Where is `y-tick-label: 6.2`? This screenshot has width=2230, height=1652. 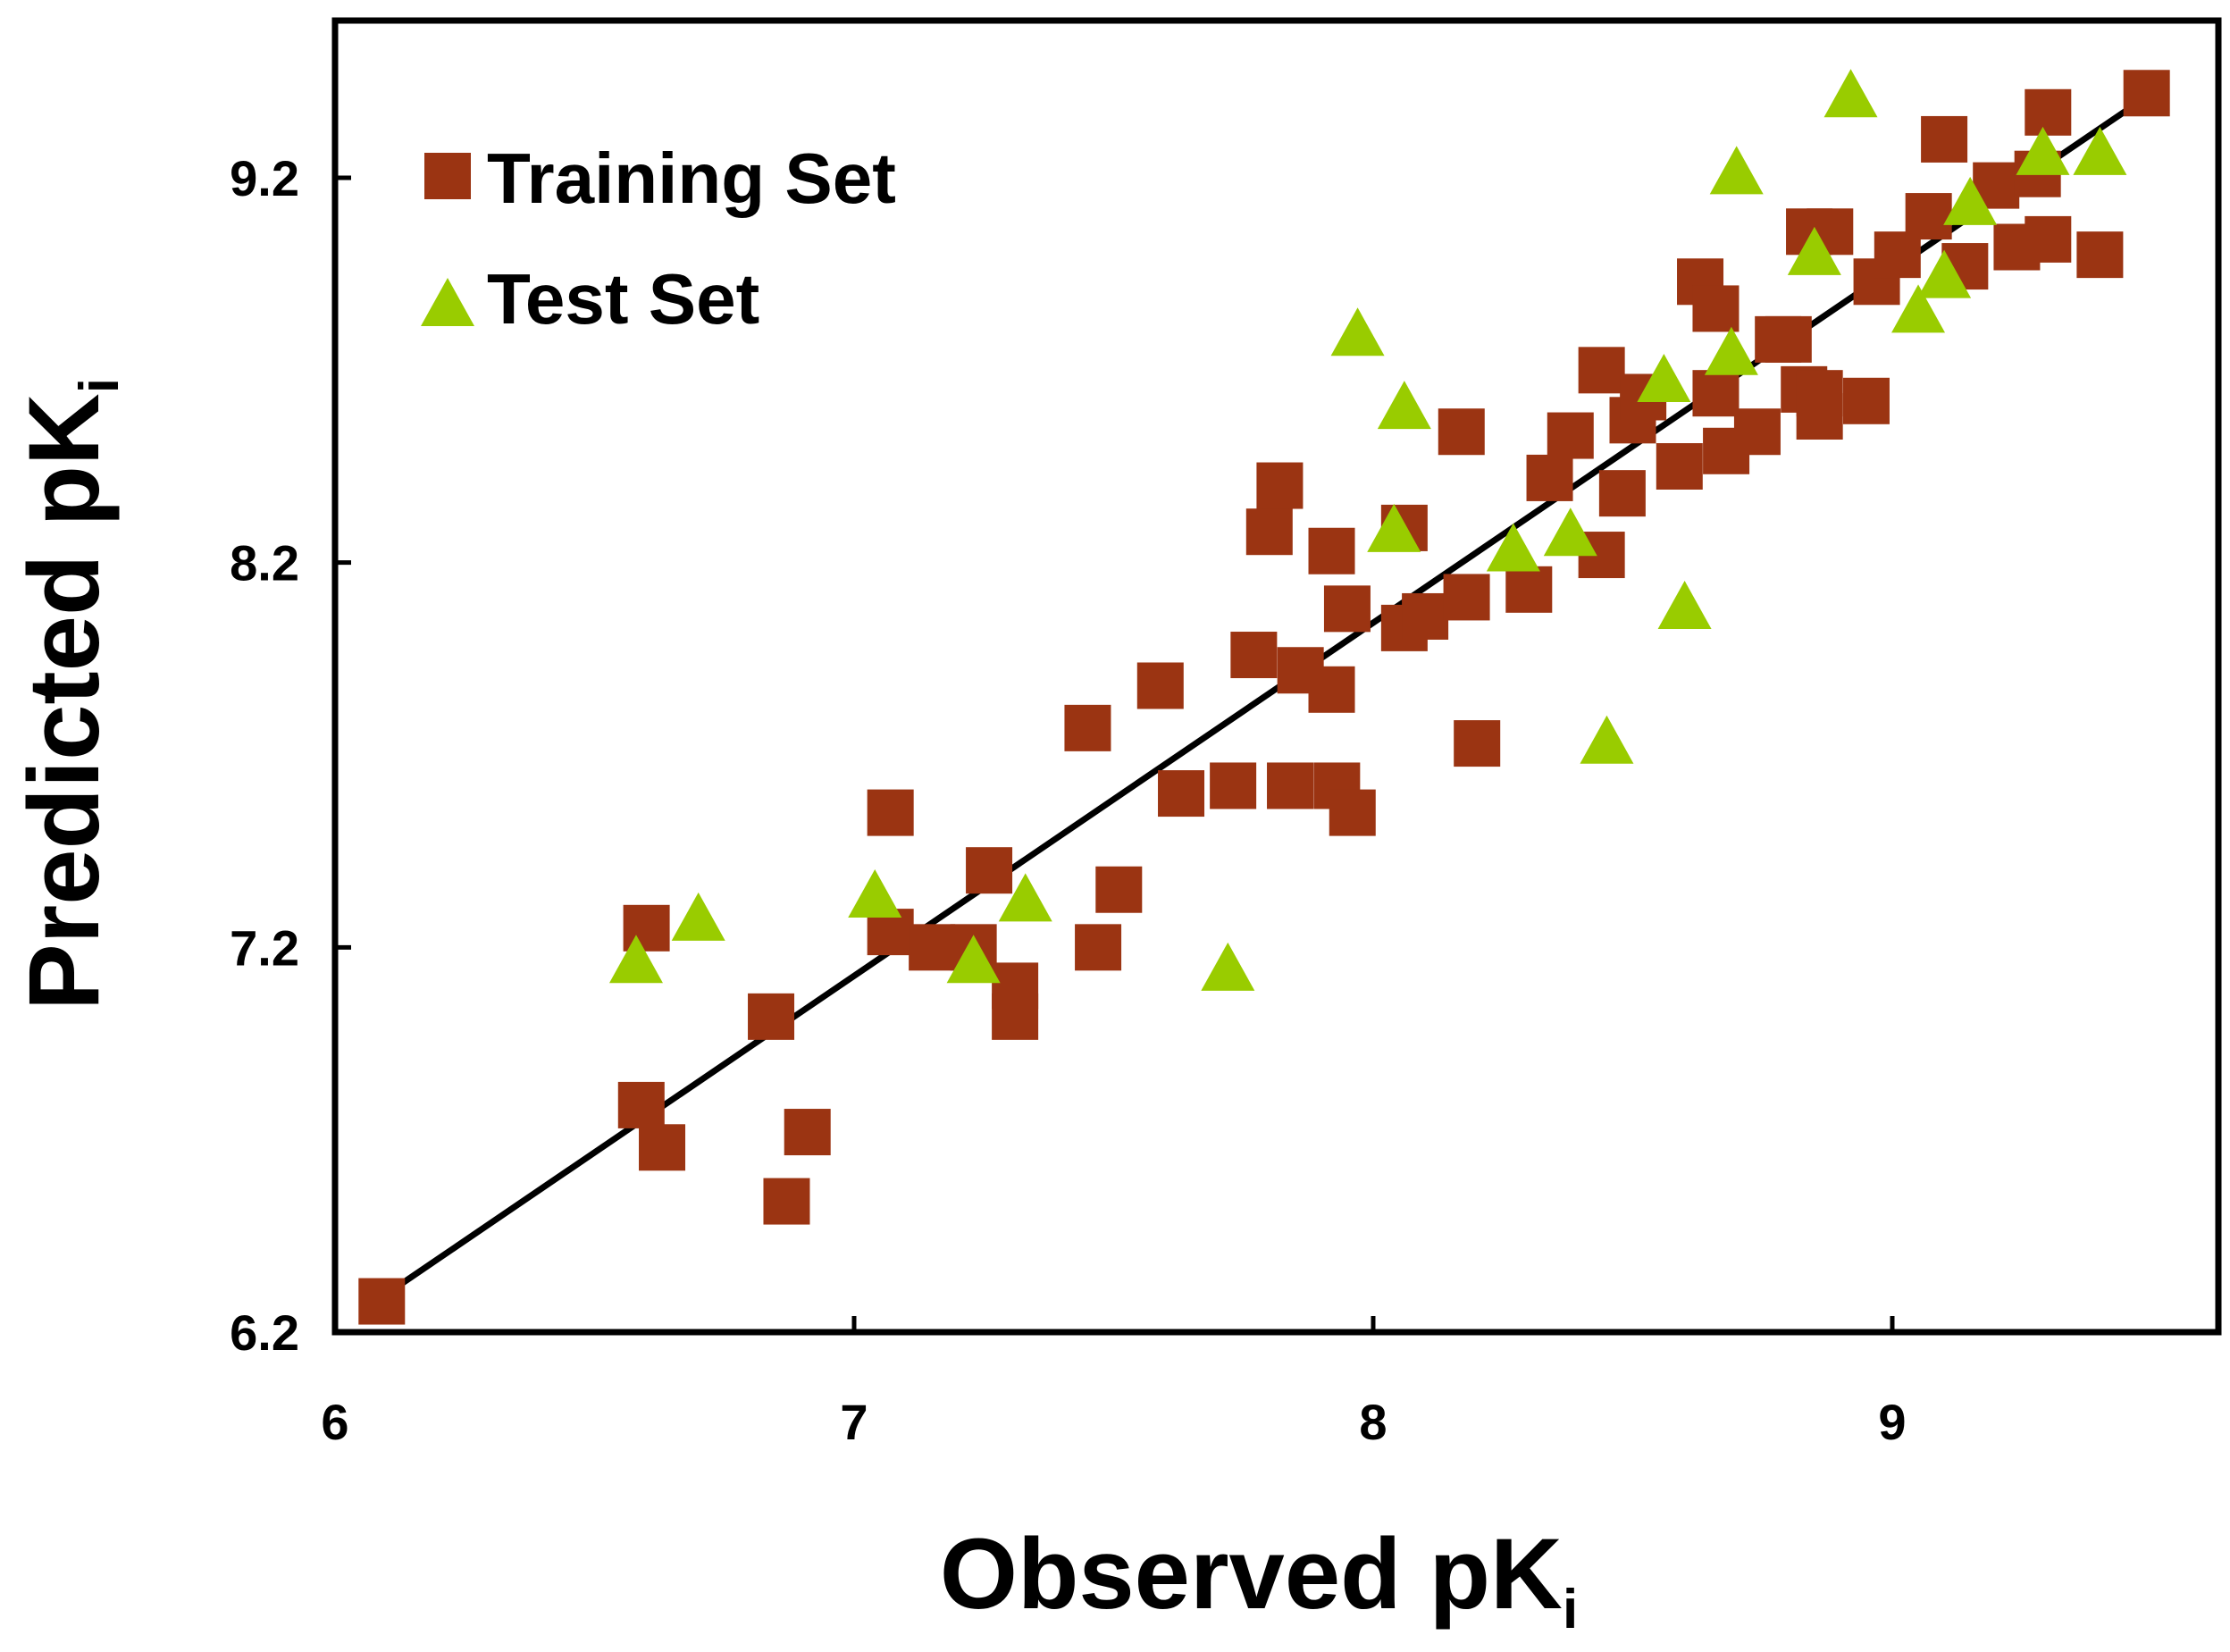 y-tick-label: 6.2 is located at coordinates (264, 1332).